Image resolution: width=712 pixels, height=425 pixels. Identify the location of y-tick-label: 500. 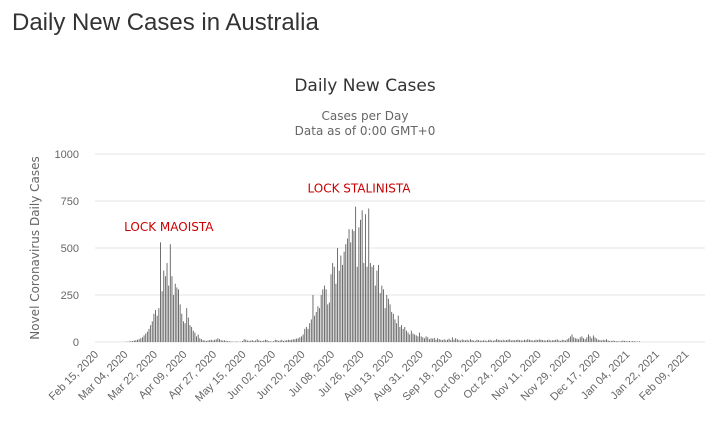
(70, 249).